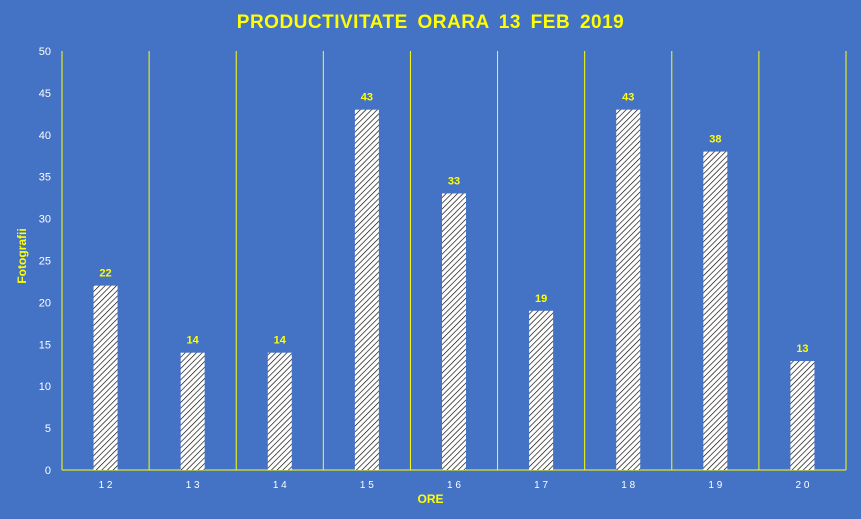 The image size is (861, 519). What do you see at coordinates (454, 485) in the screenshot?
I see `x-tick-label: 1 6` at bounding box center [454, 485].